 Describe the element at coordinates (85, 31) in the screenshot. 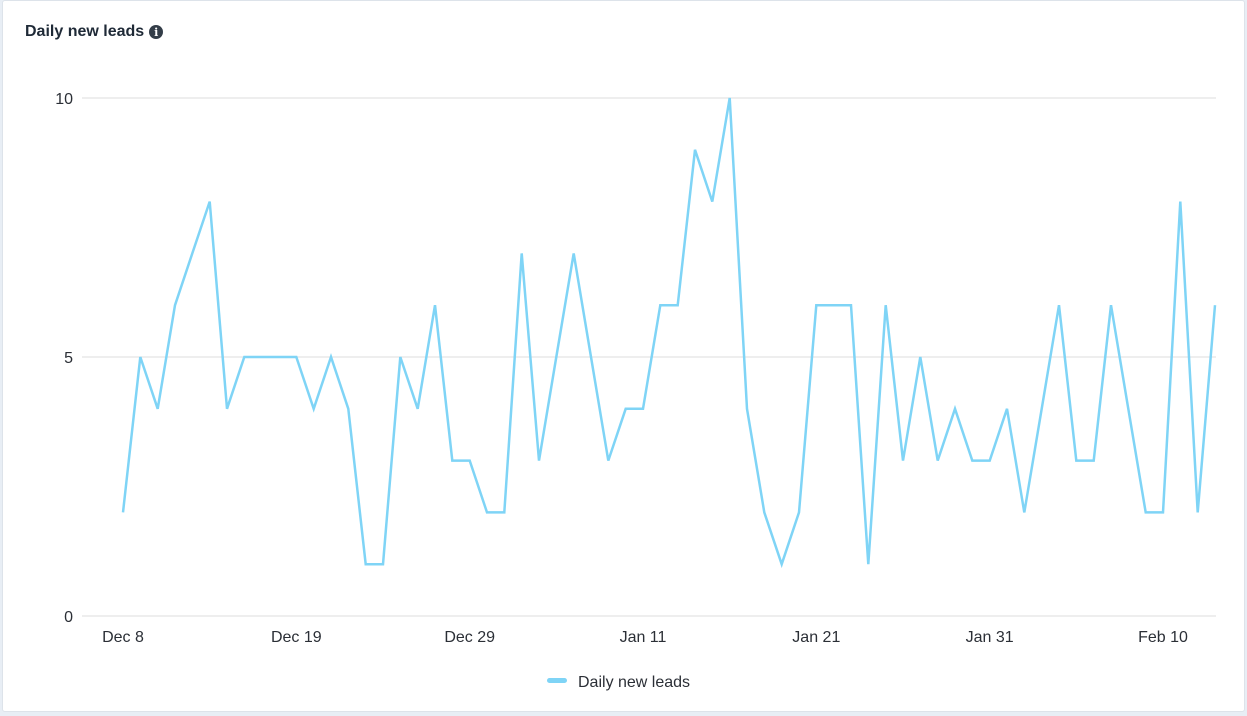

I see `chart-title-text: Daily new leads` at that location.